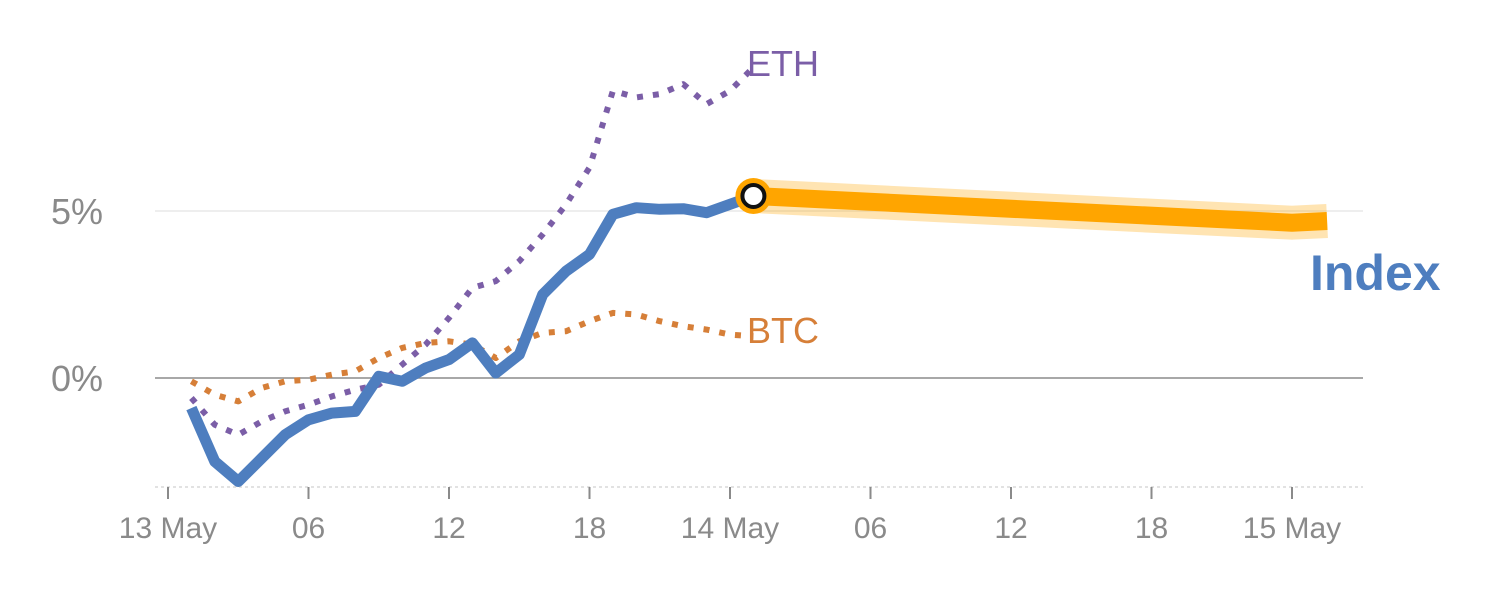 This screenshot has height=600, width=1500. I want to click on current-value-marker, so click(753, 195).